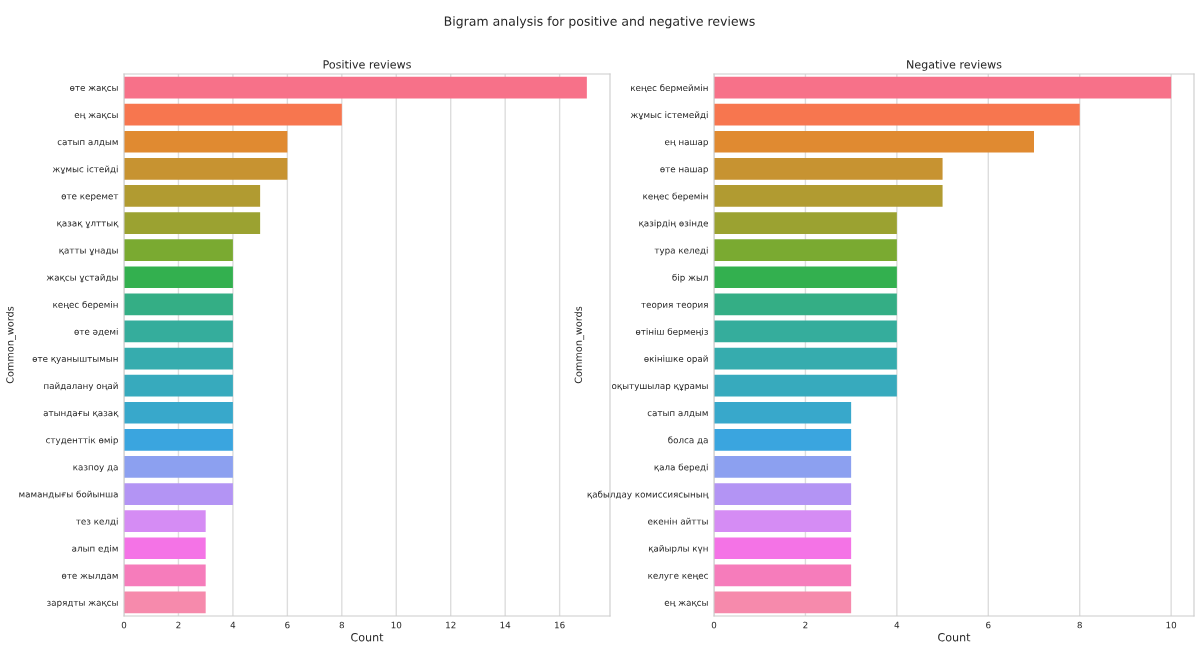  Describe the element at coordinates (95, 469) in the screenshot. I see `y-tick-label: казпоу да` at that location.